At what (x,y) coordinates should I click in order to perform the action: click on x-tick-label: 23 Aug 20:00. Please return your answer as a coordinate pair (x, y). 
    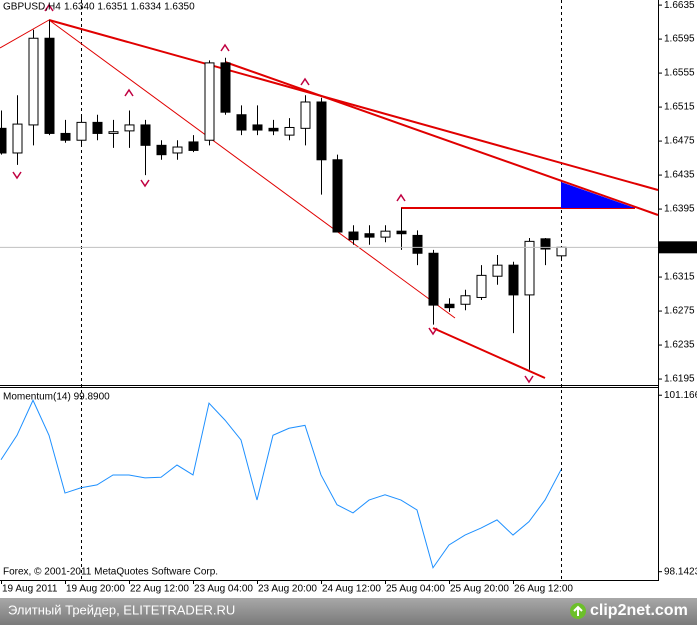
    Looking at the image, I should click on (287, 589).